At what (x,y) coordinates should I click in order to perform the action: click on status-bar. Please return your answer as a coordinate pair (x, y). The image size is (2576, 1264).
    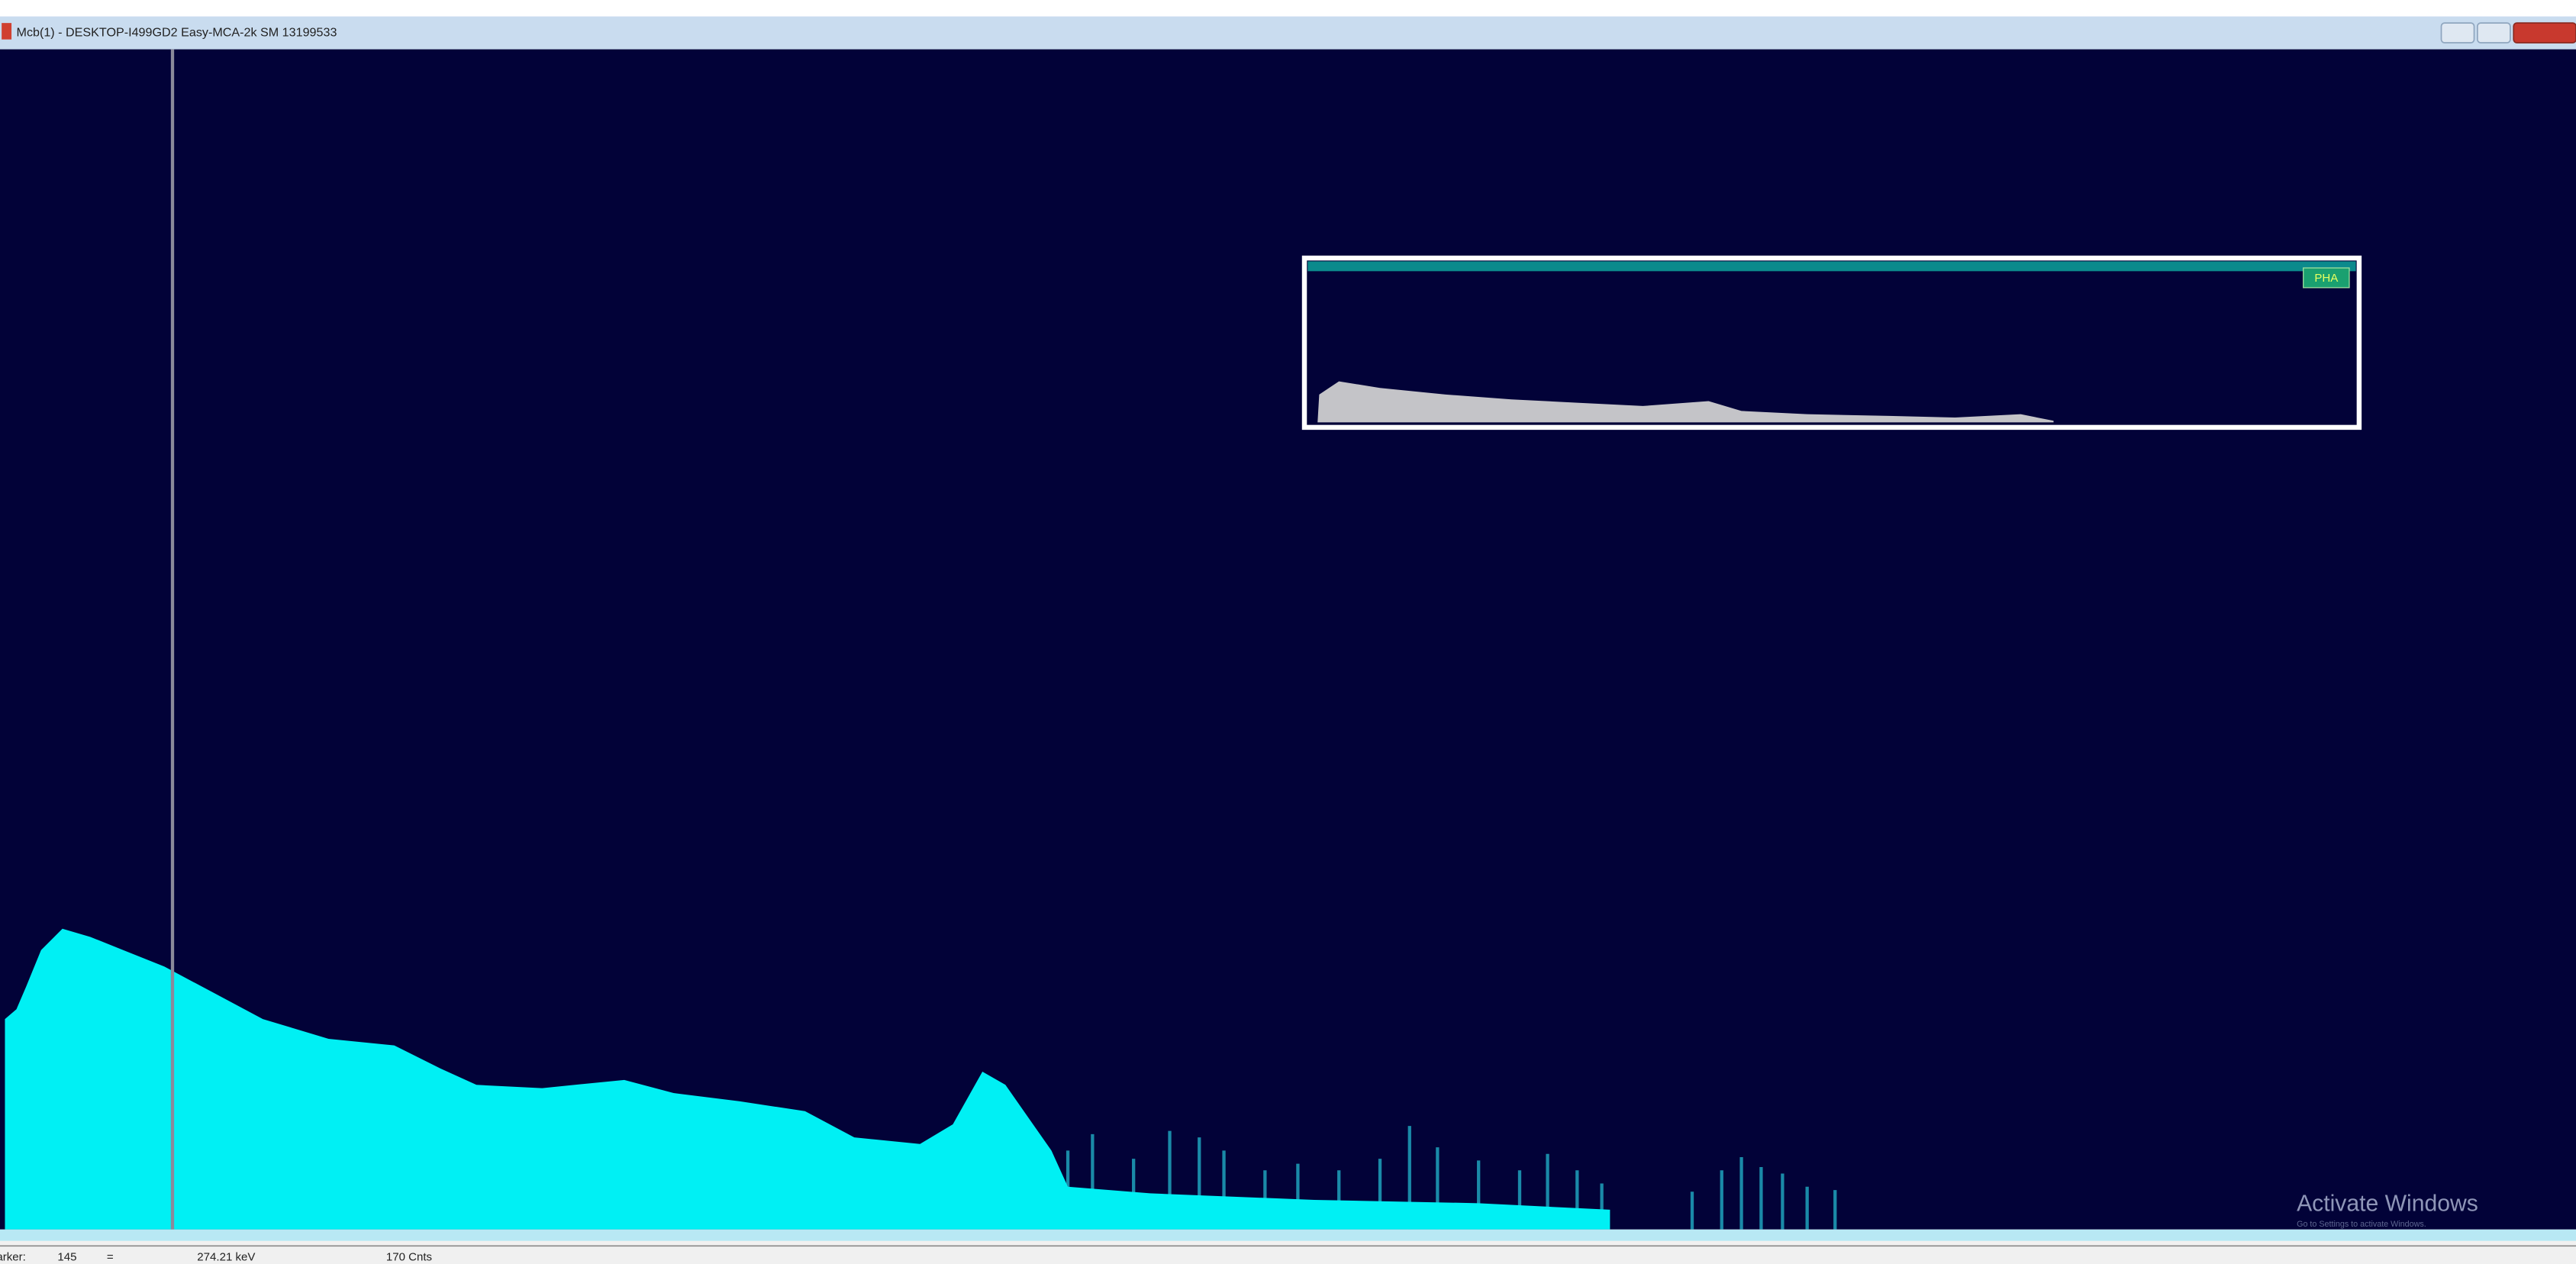
    Looking at the image, I should click on (1288, 1252).